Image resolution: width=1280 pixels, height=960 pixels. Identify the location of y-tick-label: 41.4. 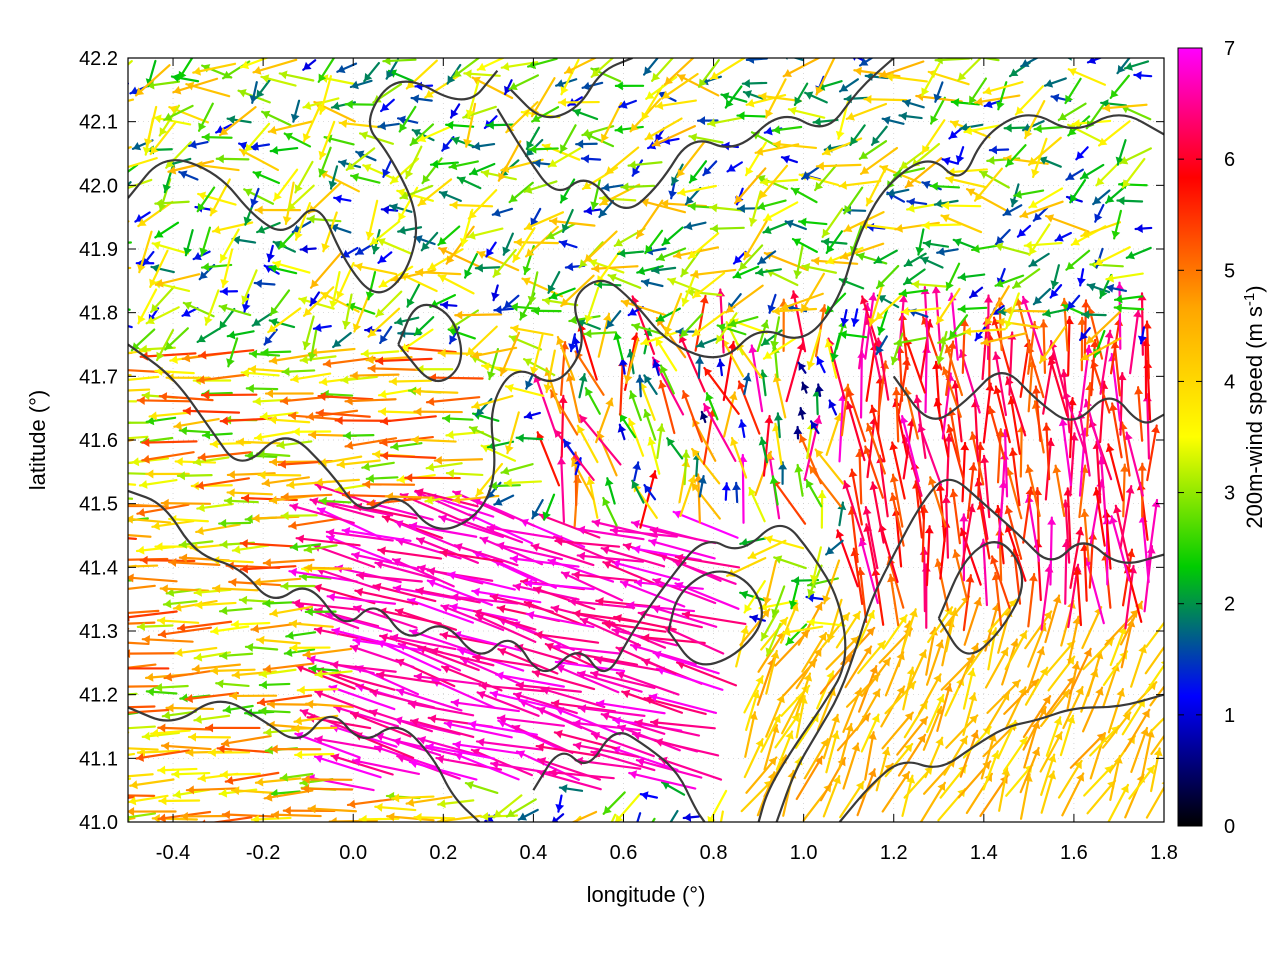
(98, 568).